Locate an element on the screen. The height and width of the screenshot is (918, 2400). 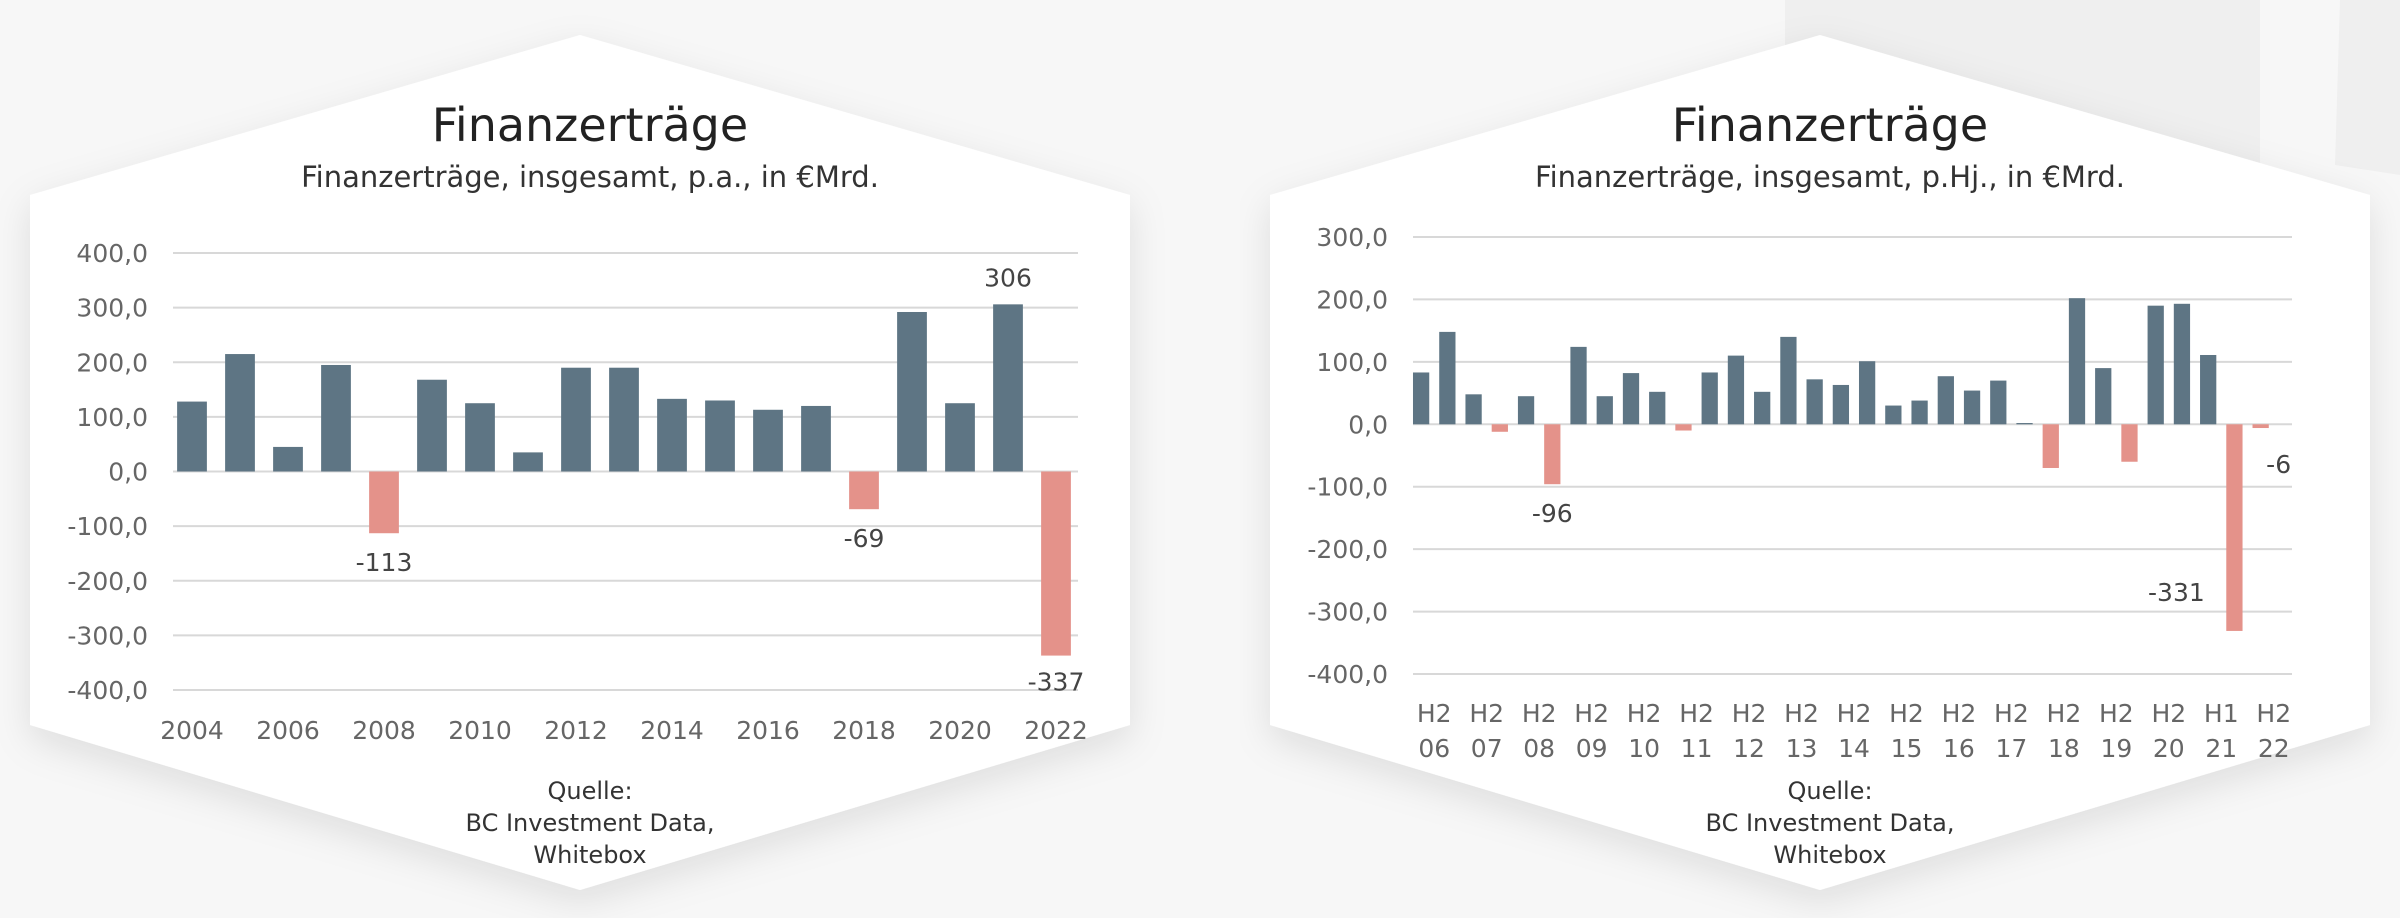
chart-title: Finanzerträge is located at coordinates (1830, 125).